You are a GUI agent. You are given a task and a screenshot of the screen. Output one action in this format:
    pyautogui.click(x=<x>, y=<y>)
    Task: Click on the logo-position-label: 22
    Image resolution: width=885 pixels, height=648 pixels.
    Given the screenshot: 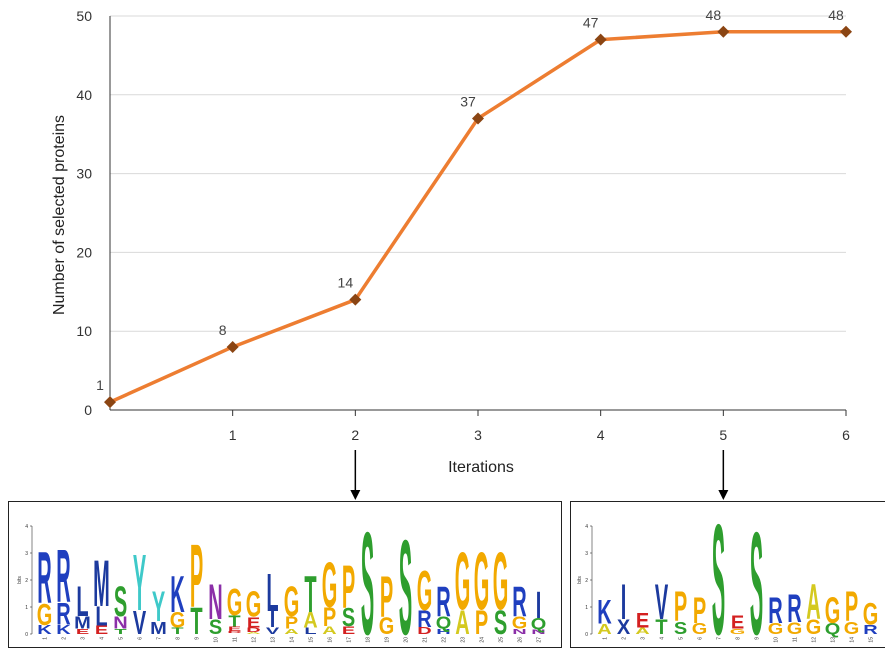 What is the action you would take?
    pyautogui.click(x=445, y=640)
    